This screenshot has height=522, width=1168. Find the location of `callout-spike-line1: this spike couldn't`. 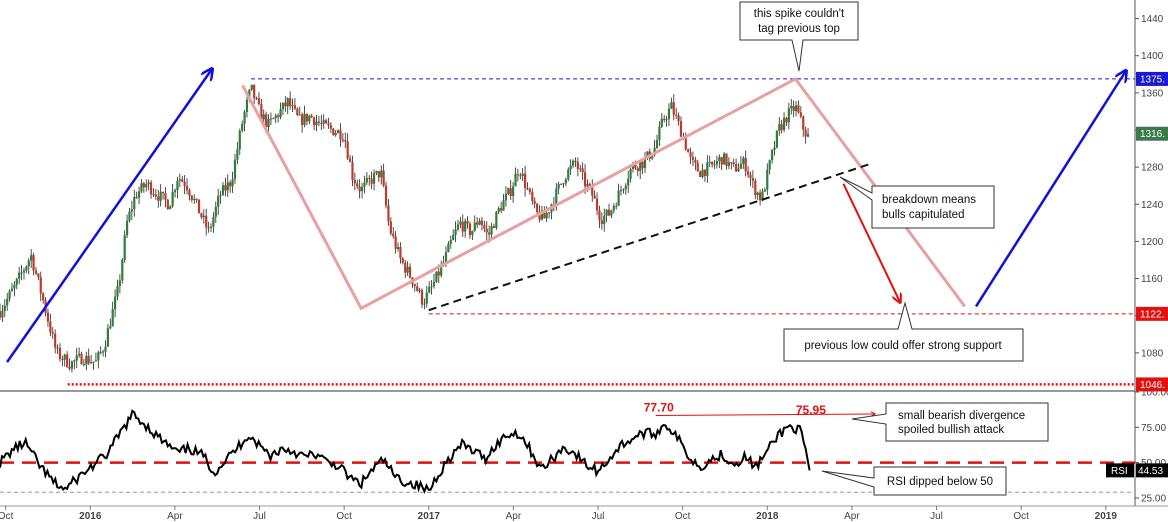

callout-spike-line1: this spike couldn't is located at coordinates (799, 14).